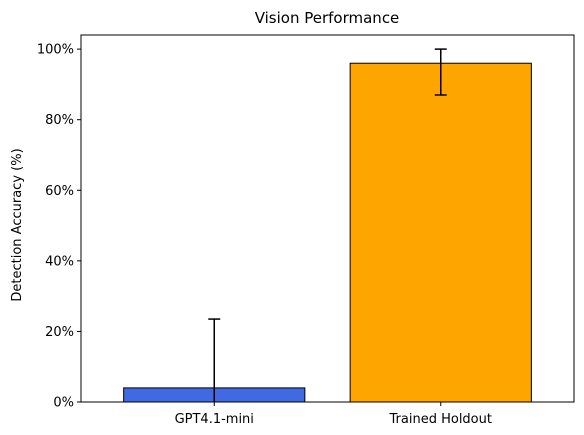 The height and width of the screenshot is (435, 584). Describe the element at coordinates (440, 419) in the screenshot. I see `x-tick-label: Trained Holdout` at that location.